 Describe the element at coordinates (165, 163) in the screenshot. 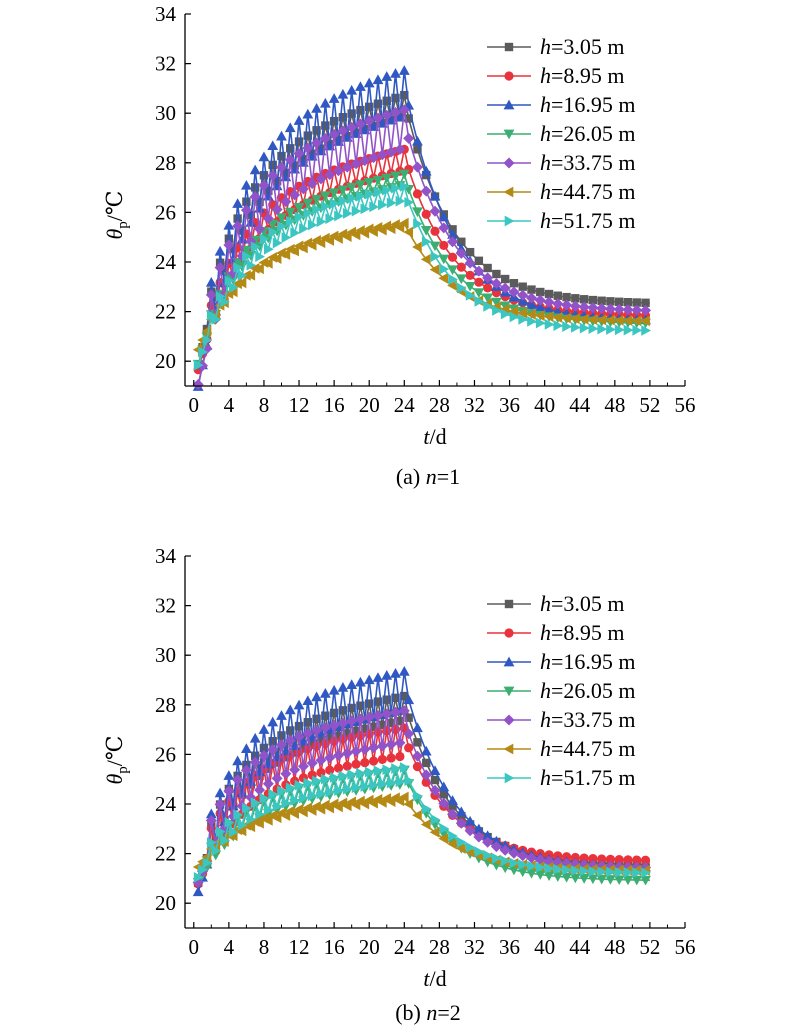

I see `y-tick-label: 28` at that location.